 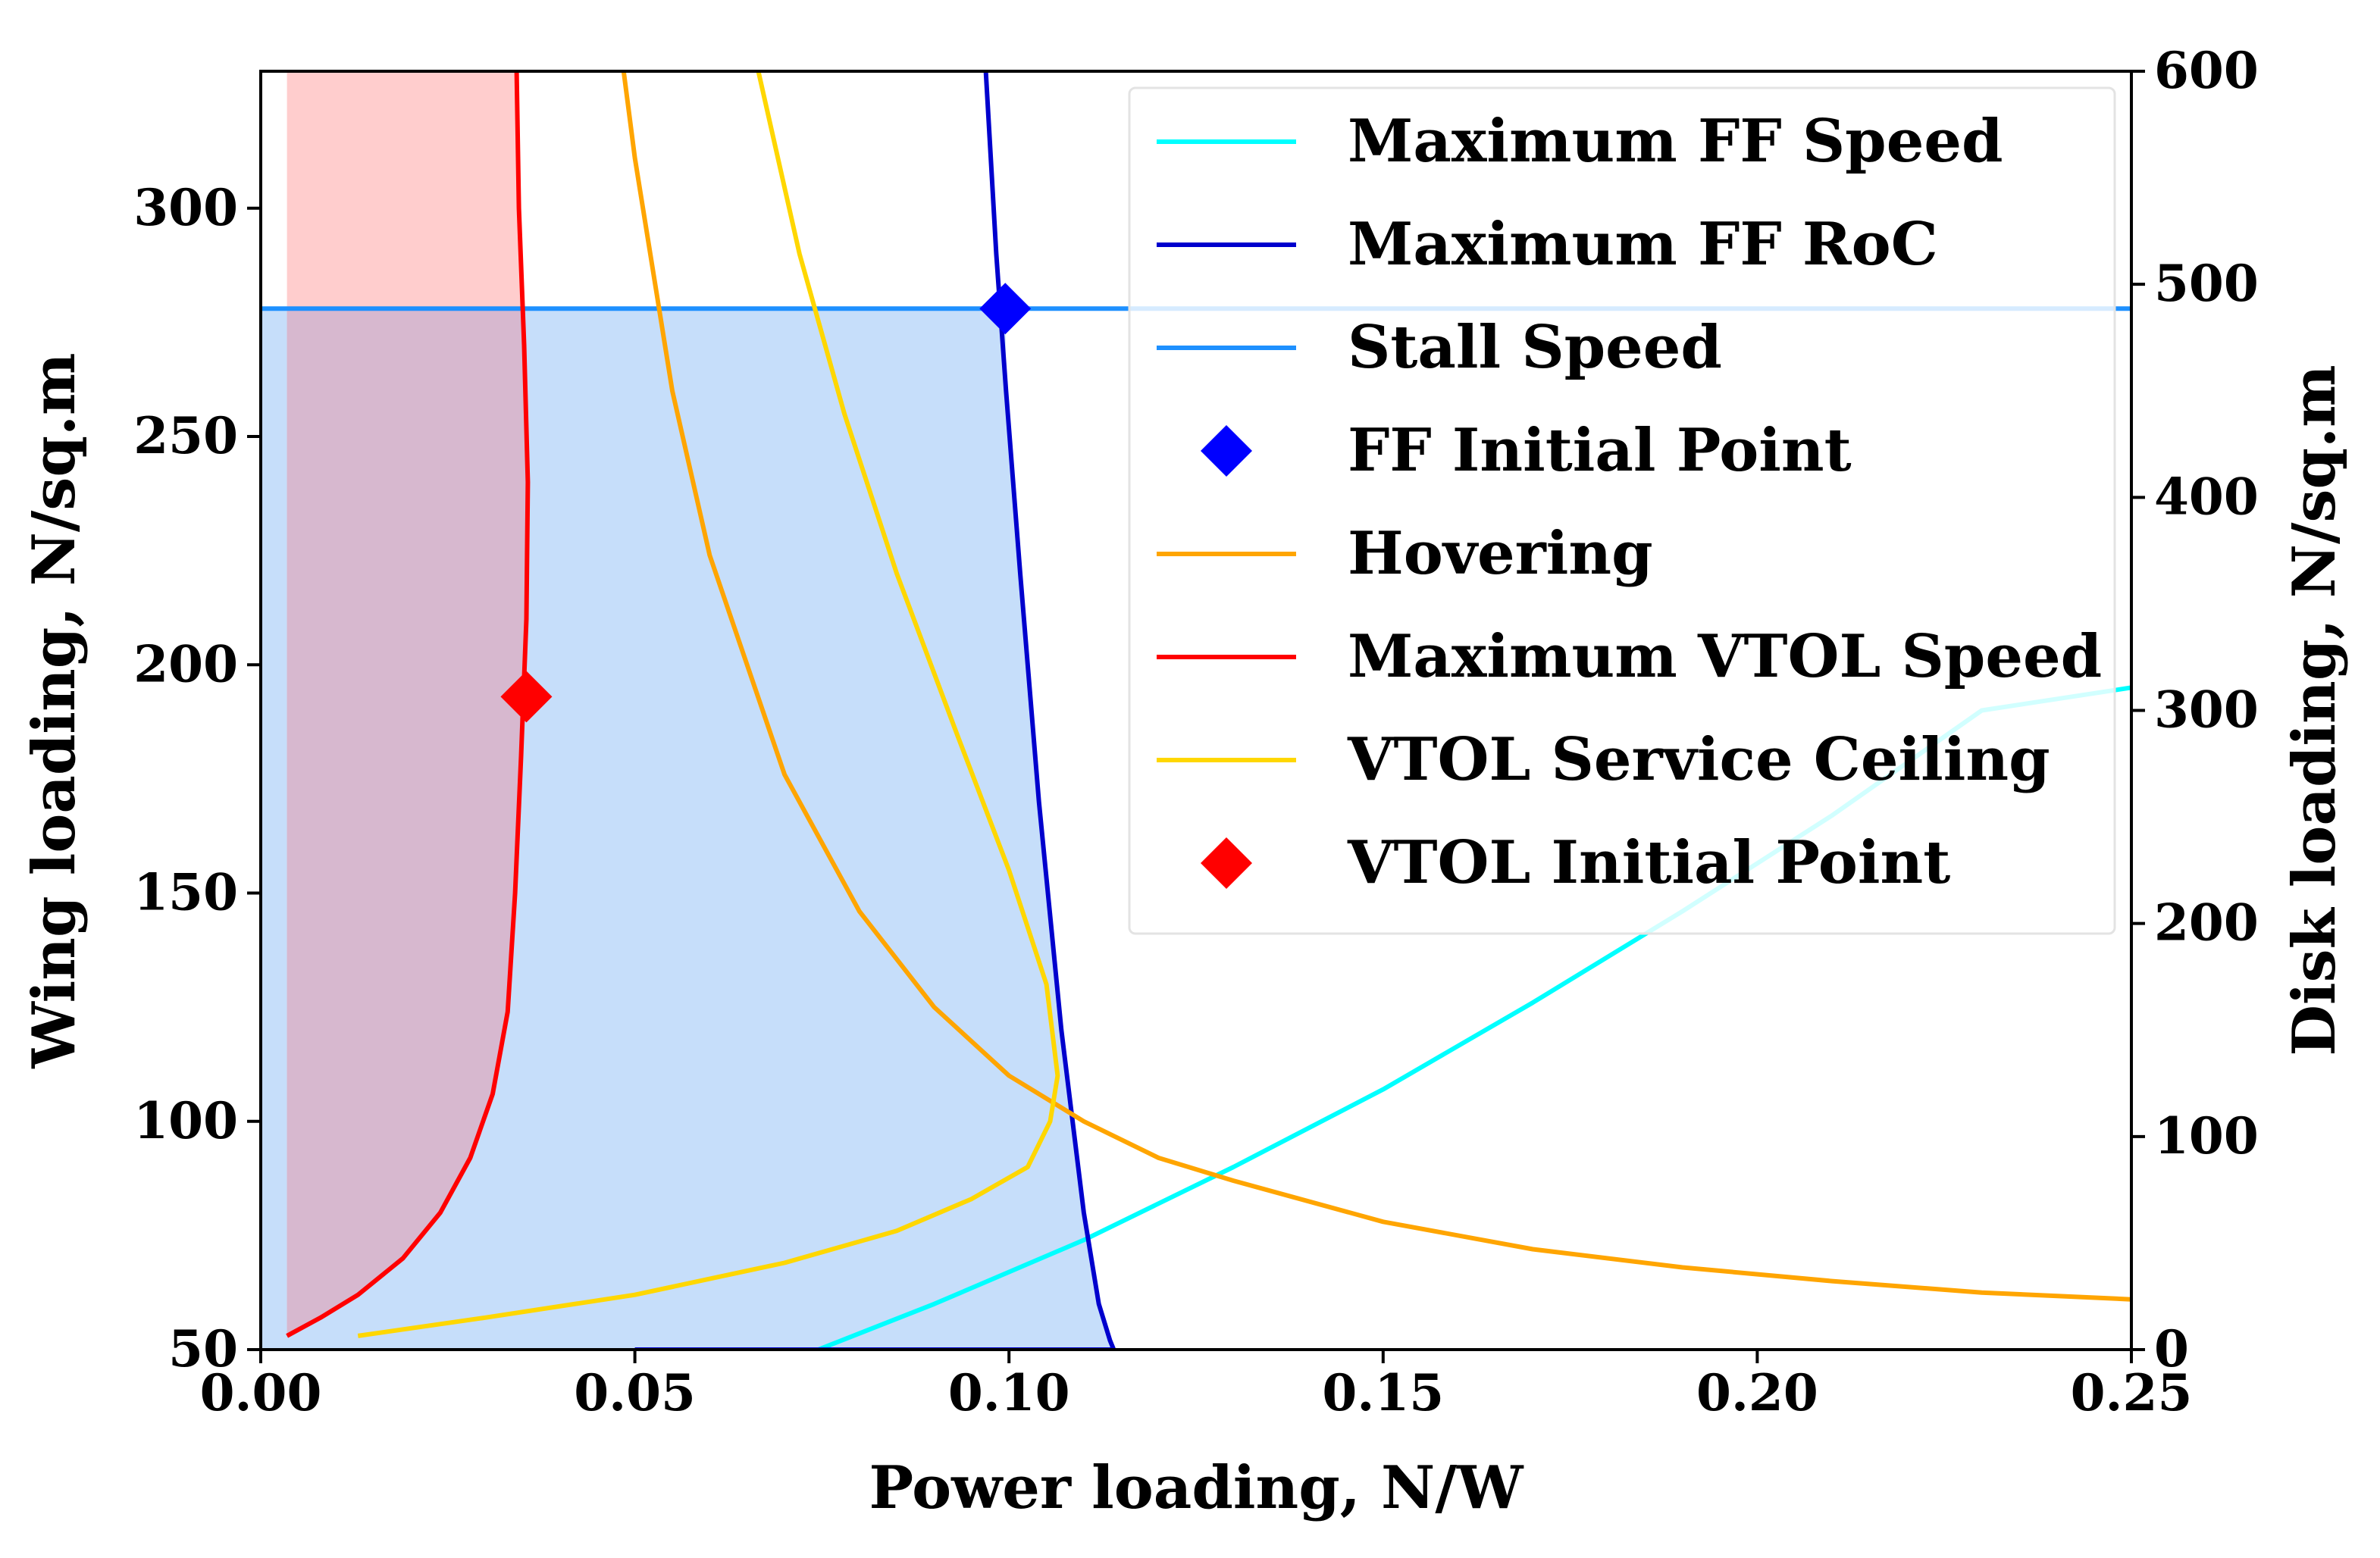 What do you see at coordinates (1676, 141) in the screenshot?
I see `legend-label: Maximum FF Speed` at bounding box center [1676, 141].